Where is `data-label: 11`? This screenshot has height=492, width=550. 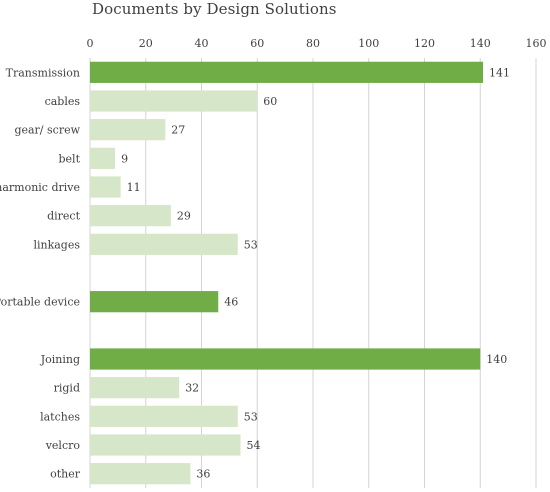 data-label: 11 is located at coordinates (134, 187).